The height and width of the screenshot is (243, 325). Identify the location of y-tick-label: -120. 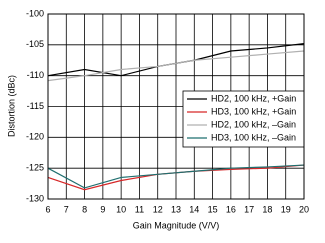
(35, 137).